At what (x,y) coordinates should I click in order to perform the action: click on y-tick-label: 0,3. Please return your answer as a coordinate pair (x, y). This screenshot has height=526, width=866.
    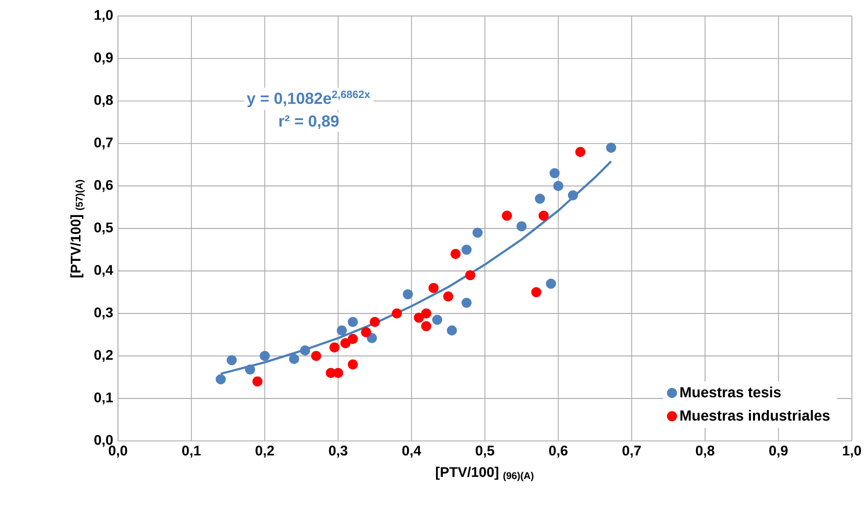
    Looking at the image, I should click on (103, 314).